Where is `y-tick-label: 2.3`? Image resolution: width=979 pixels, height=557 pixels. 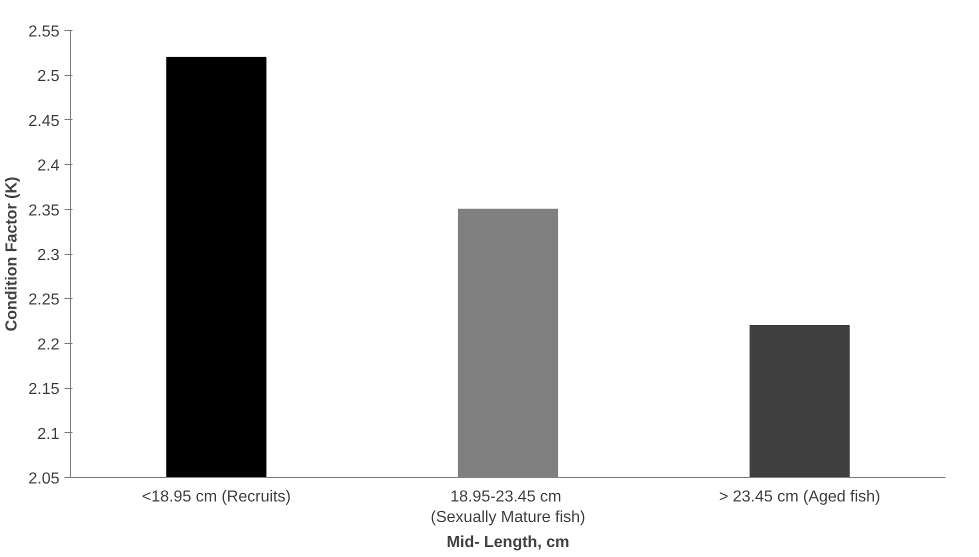 y-tick-label: 2.3 is located at coordinates (48, 255).